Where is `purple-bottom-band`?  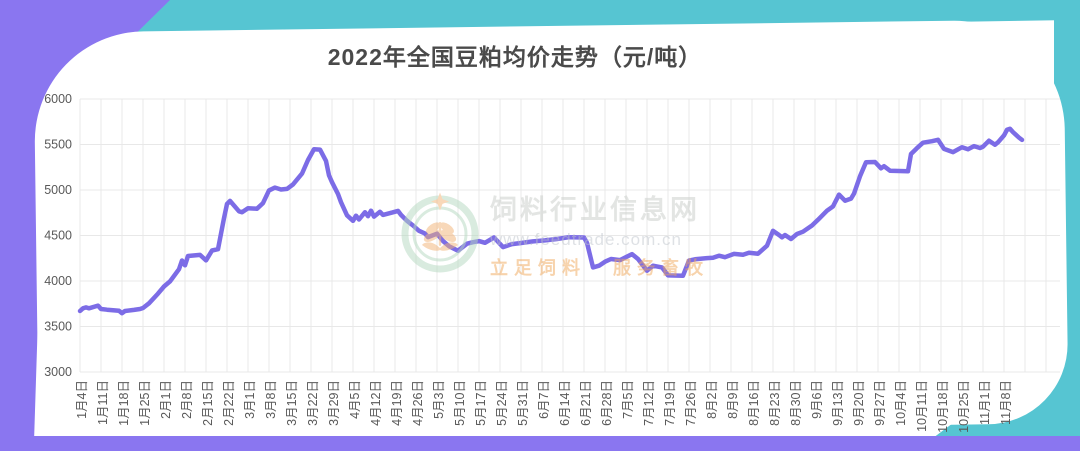
purple-bottom-band is located at coordinates (540, 443).